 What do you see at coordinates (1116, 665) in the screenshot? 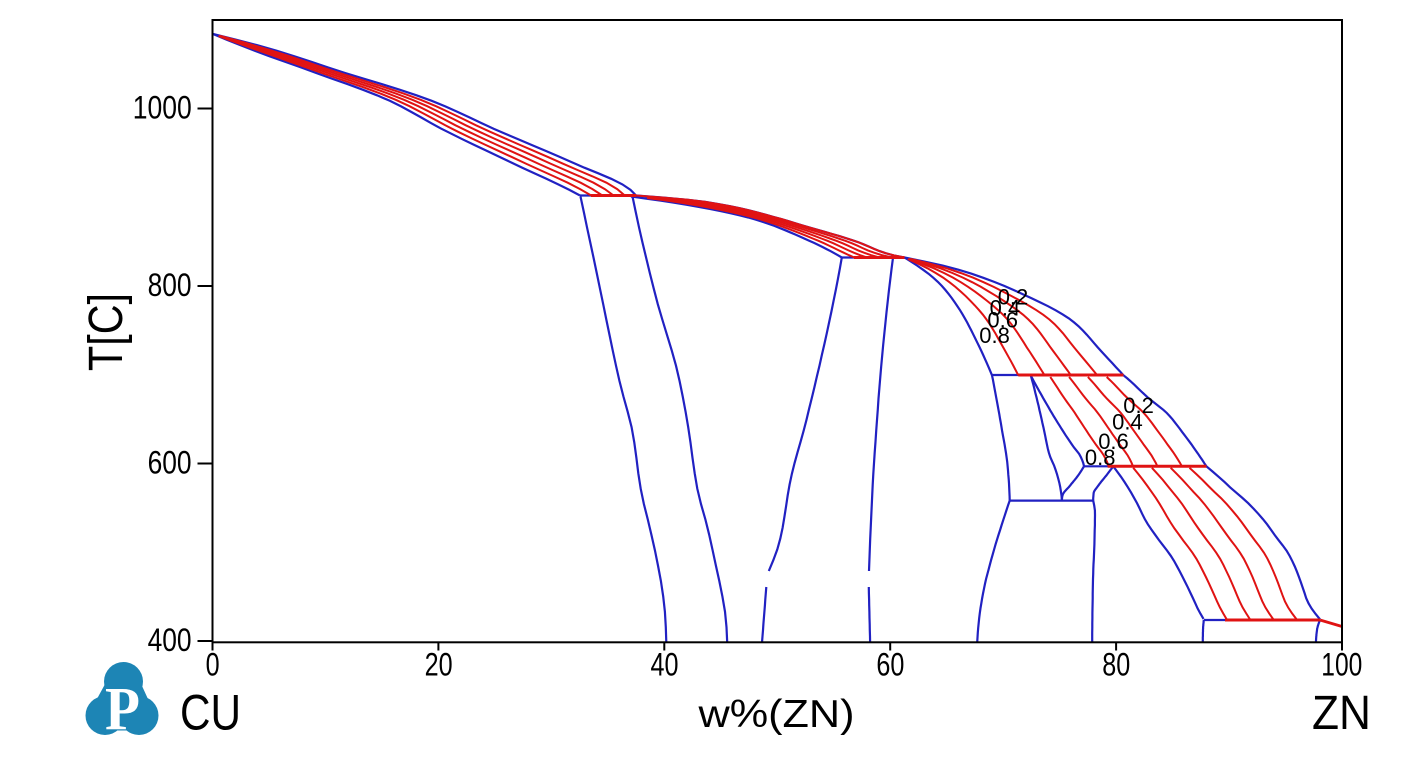
I see `svg-text: 80` at bounding box center [1116, 665].